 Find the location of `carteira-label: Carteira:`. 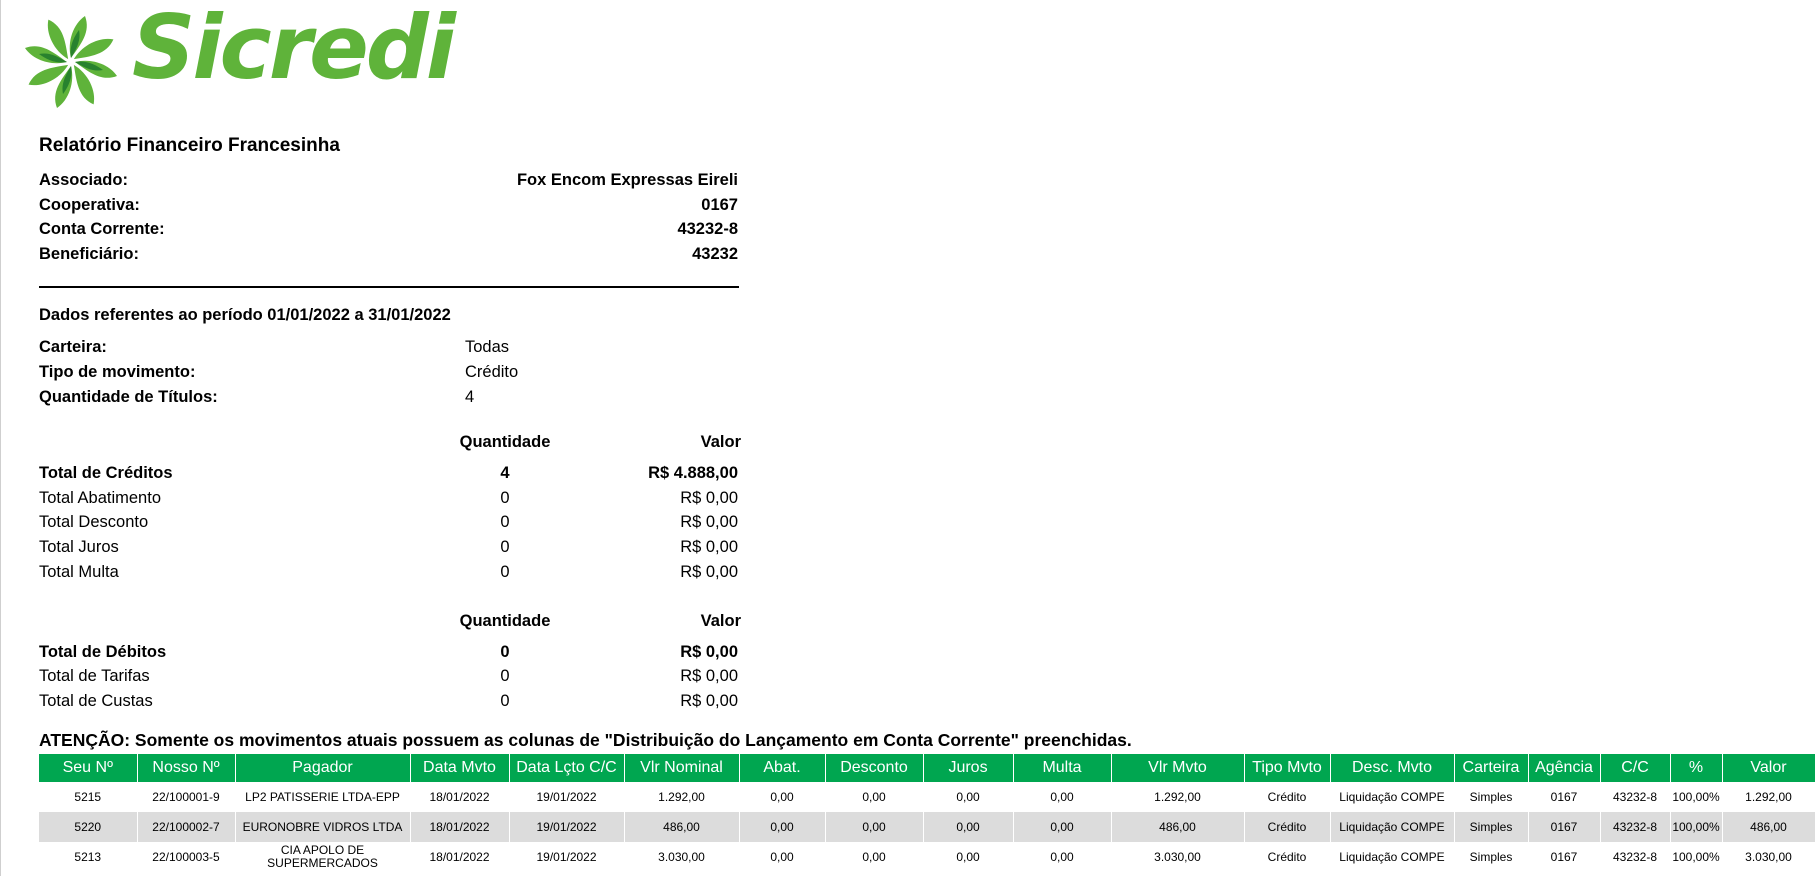

carteira-label: Carteira: is located at coordinates (73, 347).